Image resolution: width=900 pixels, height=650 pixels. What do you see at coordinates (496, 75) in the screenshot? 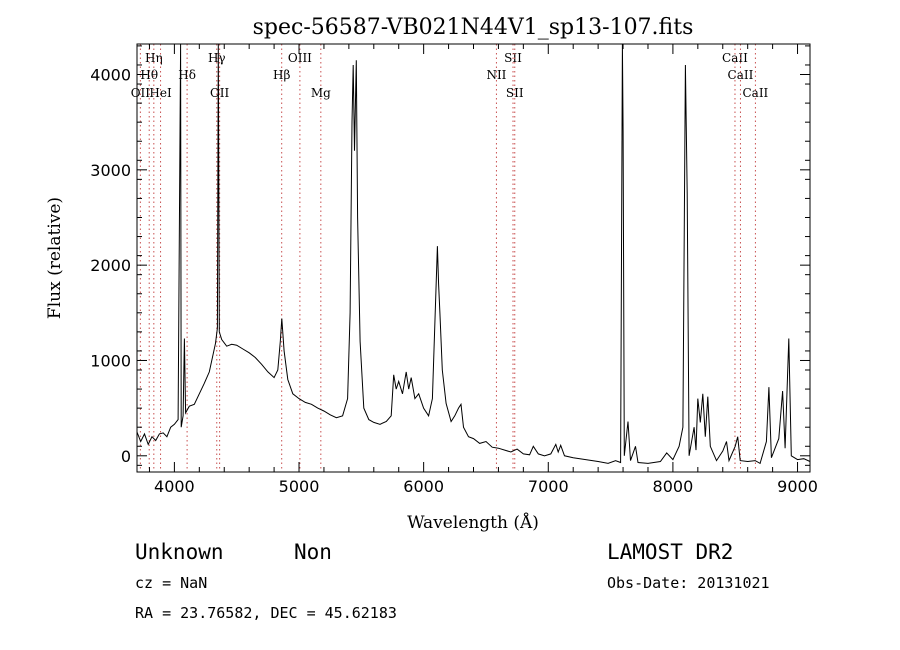
I see `line-label: NII` at bounding box center [496, 75].